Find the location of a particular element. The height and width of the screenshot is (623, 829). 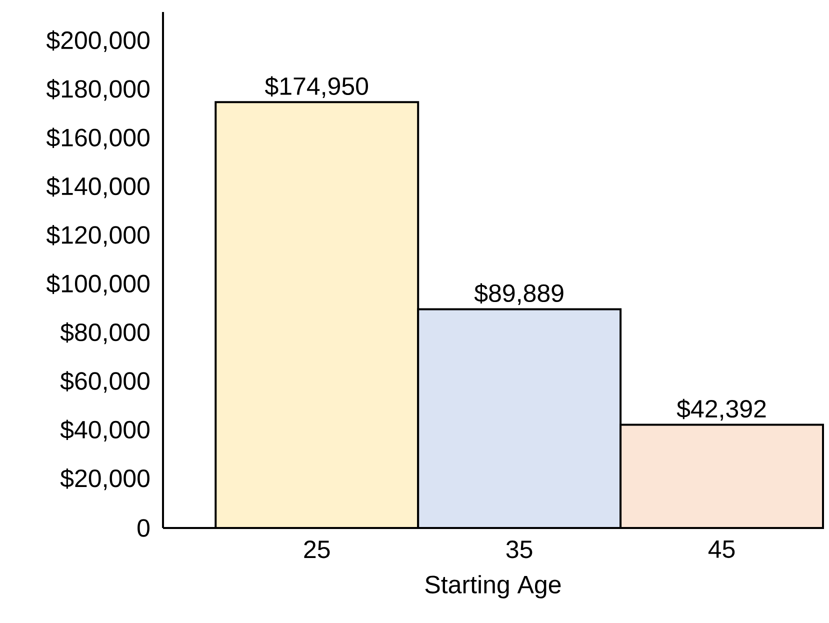

y-tick-label: 0 is located at coordinates (144, 528).